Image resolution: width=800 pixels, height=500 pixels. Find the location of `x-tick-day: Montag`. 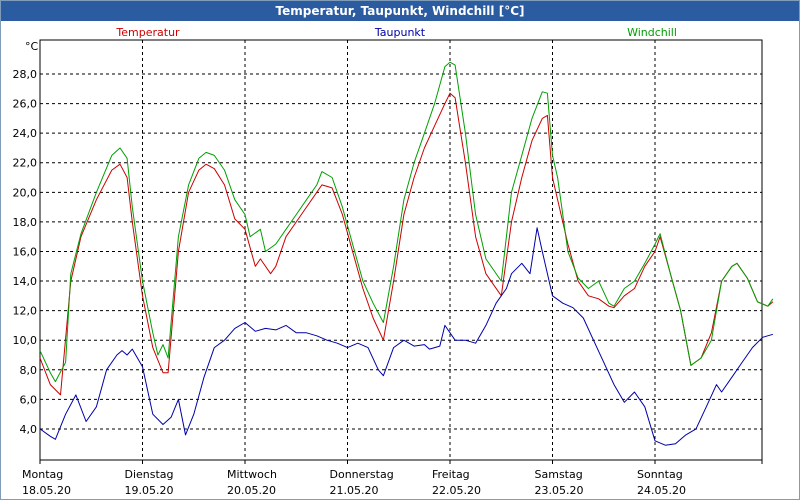

x-tick-day: Montag is located at coordinates (42, 474).